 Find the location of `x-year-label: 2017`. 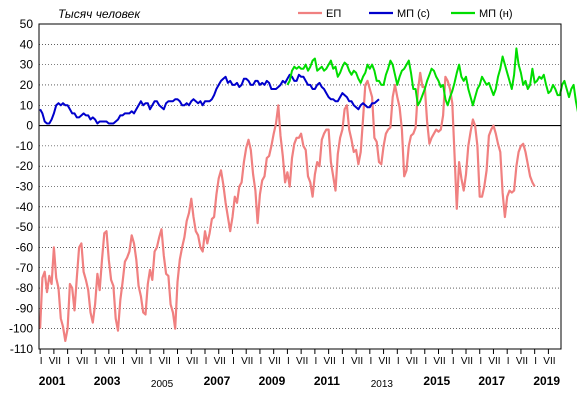

x-year-label: 2017 is located at coordinates (491, 381).